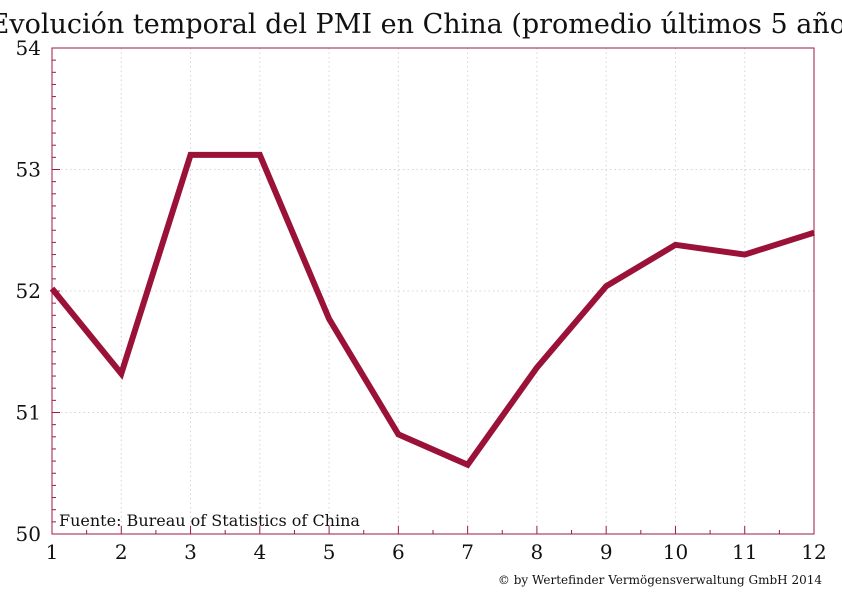 The image size is (842, 595). Describe the element at coordinates (259, 552) in the screenshot. I see `x-tick-label-4: 4` at that location.